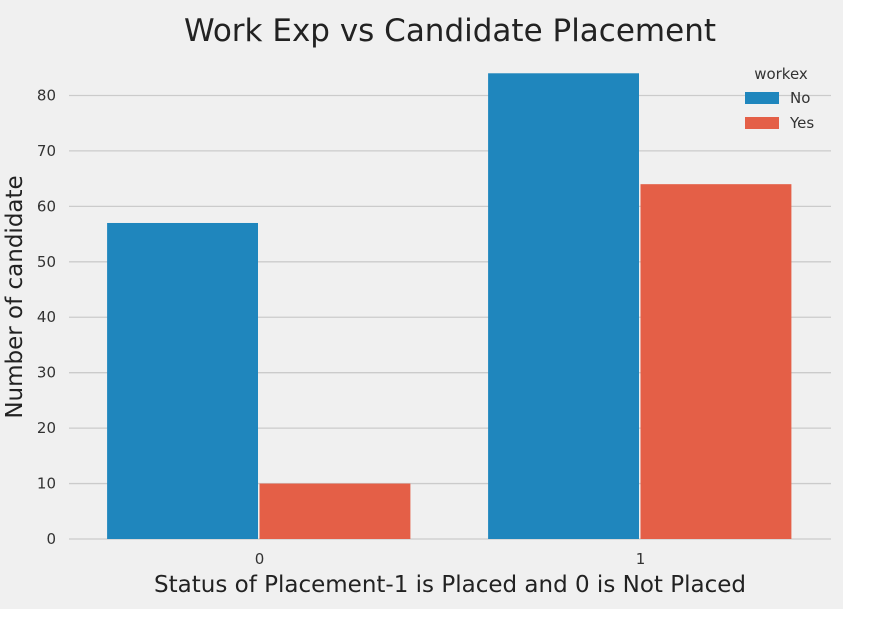 The height and width of the screenshot is (625, 877). I want to click on y-tick-label: 60, so click(46, 206).